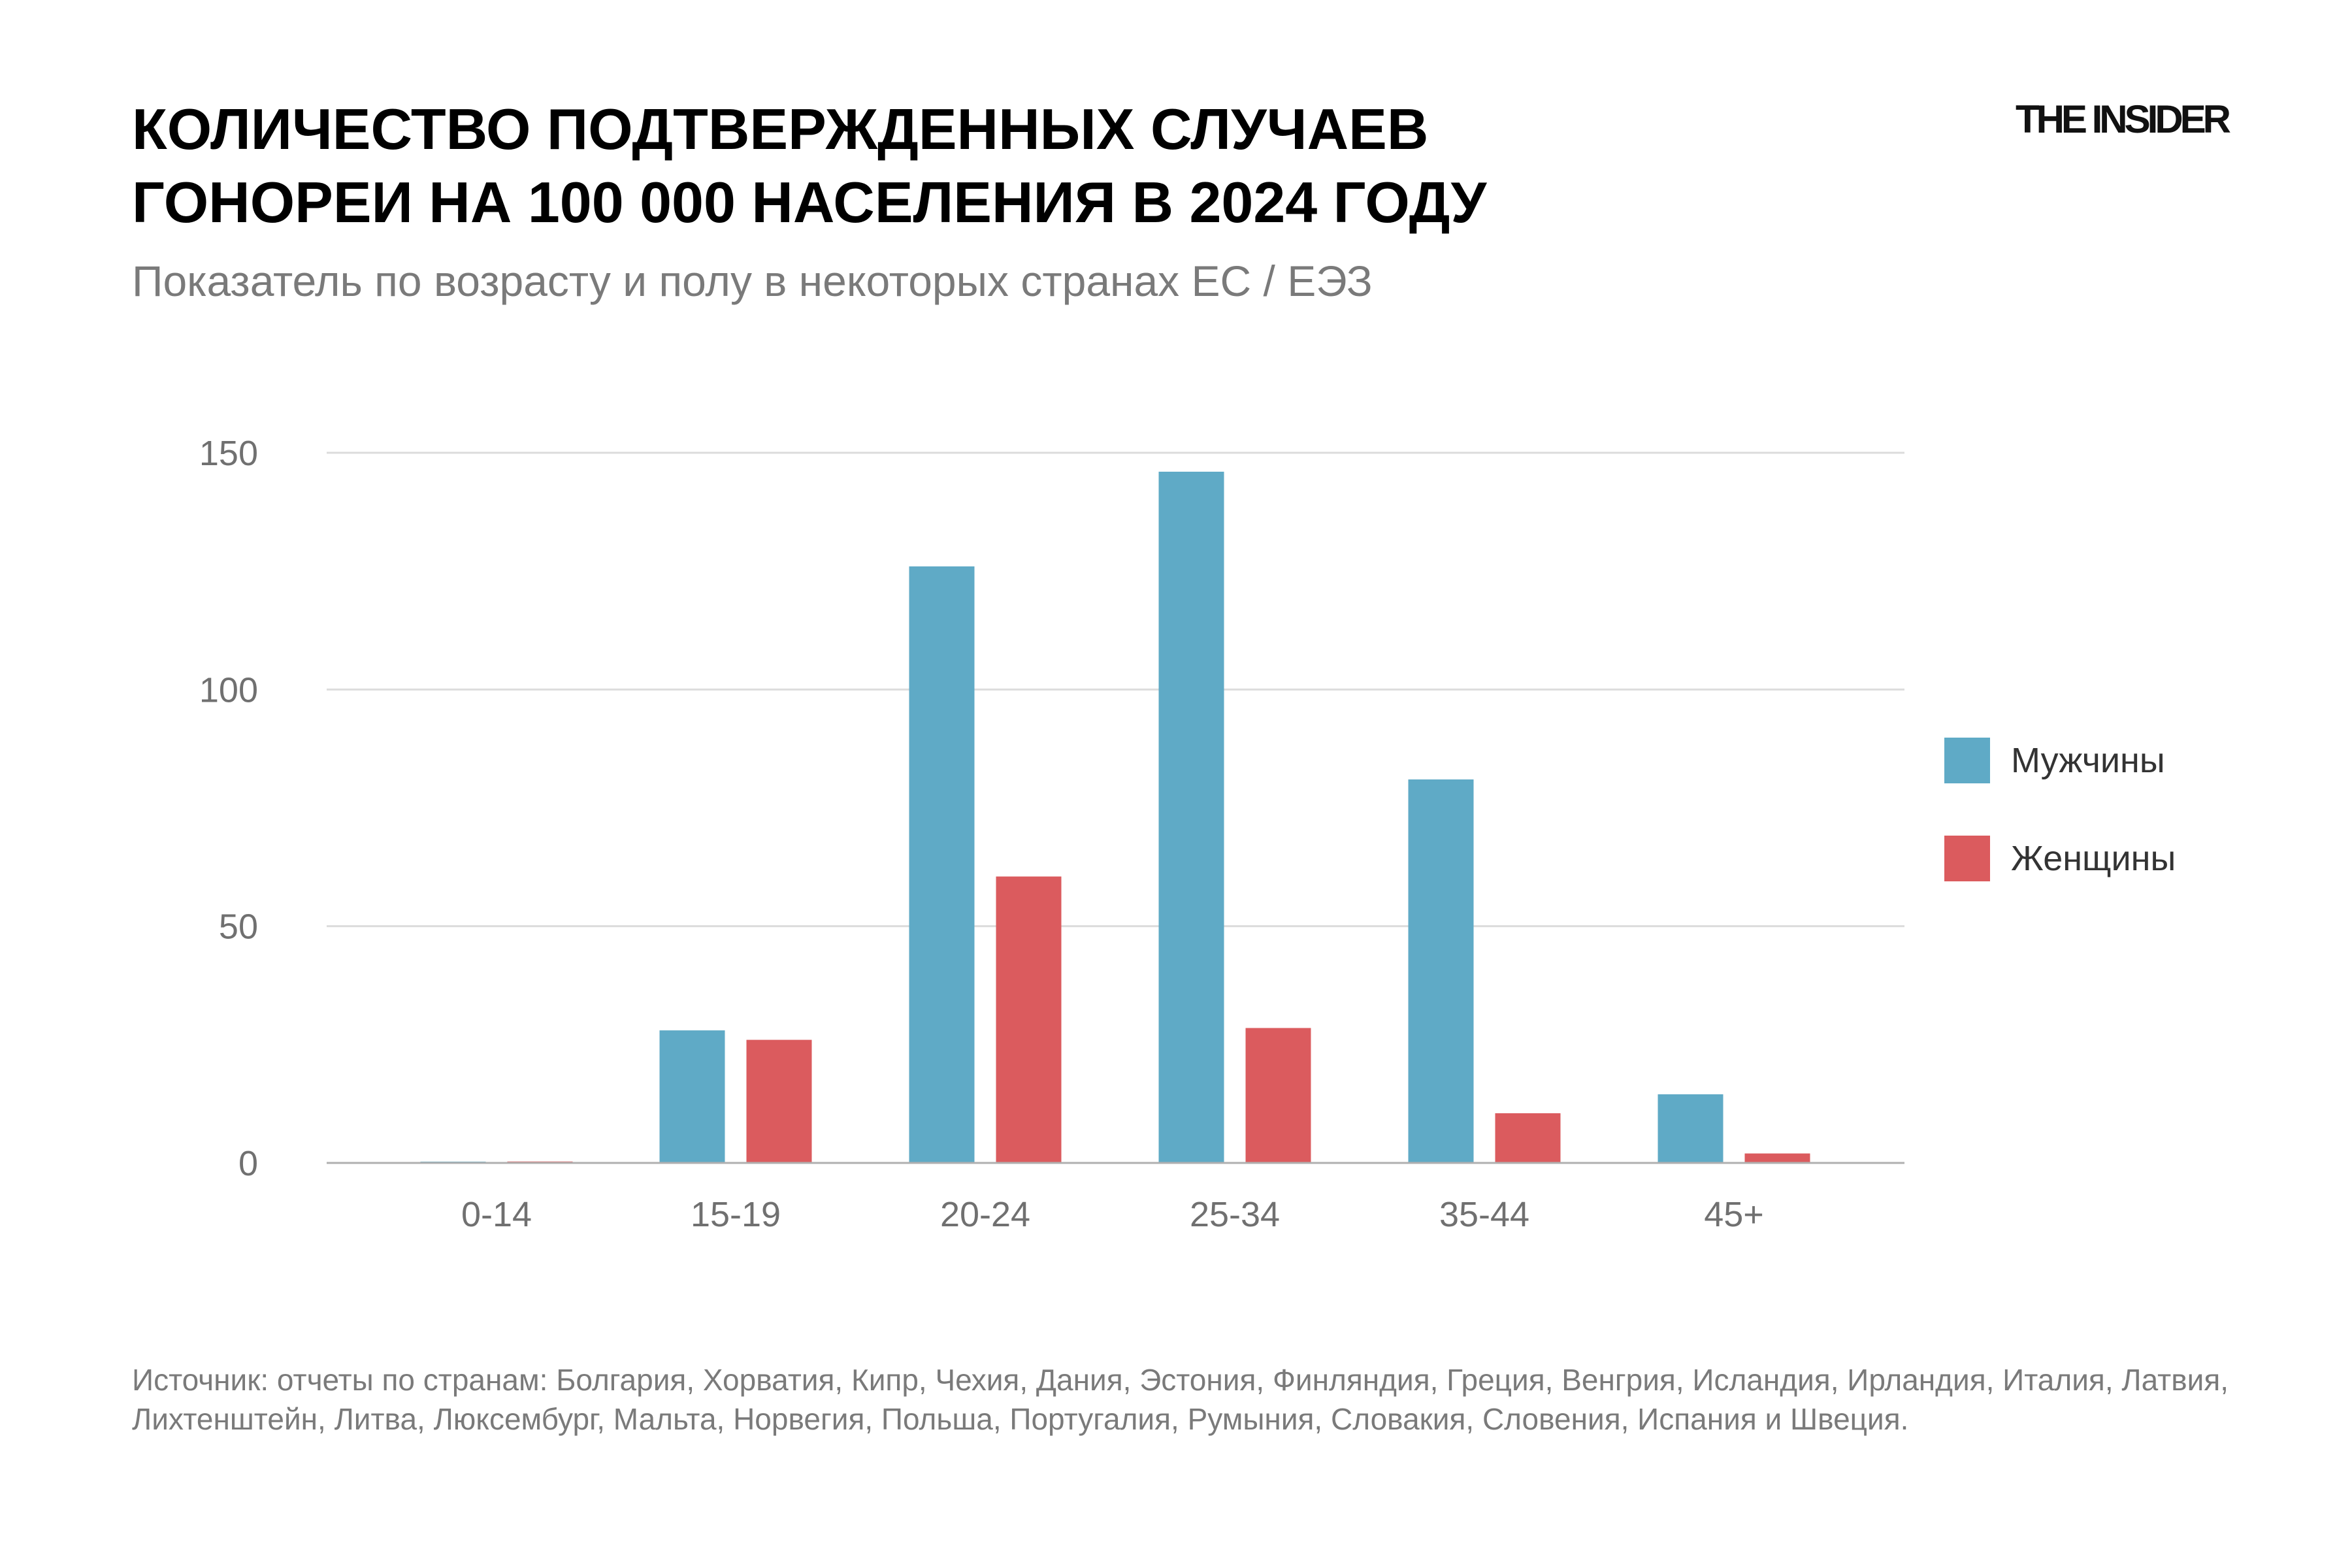 This screenshot has width=2352, height=1568. I want to click on chart-title-line-2: ГОНОРЕИ НА 100 000 НАСЕЛЕНИЯ В 2024 ГОДУ, so click(809, 202).